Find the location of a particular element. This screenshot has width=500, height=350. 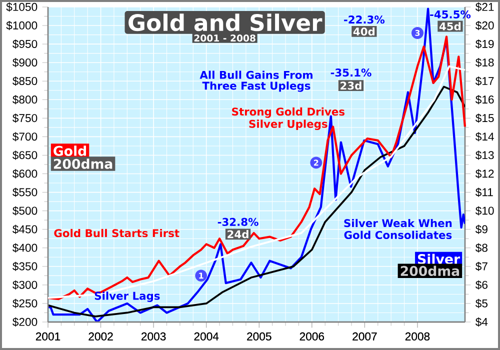

y-tick-label: $1000 is located at coordinates (22, 25).